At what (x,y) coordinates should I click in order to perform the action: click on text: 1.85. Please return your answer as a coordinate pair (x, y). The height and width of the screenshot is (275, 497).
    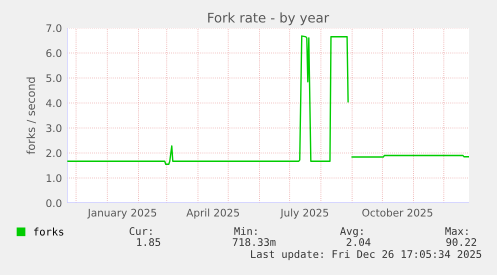
    Looking at the image, I should click on (148, 242).